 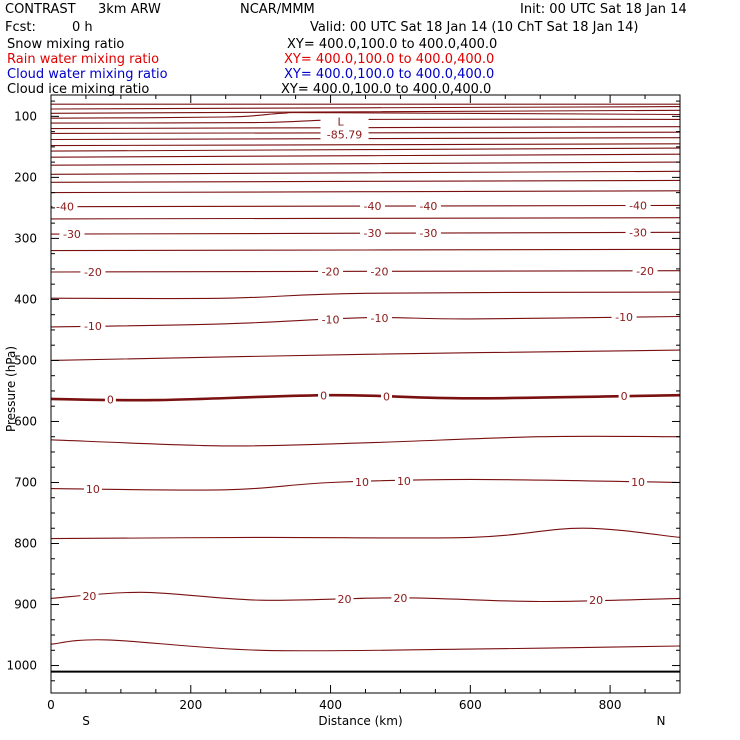 I want to click on y-tick-label: 700, so click(x=25, y=482).